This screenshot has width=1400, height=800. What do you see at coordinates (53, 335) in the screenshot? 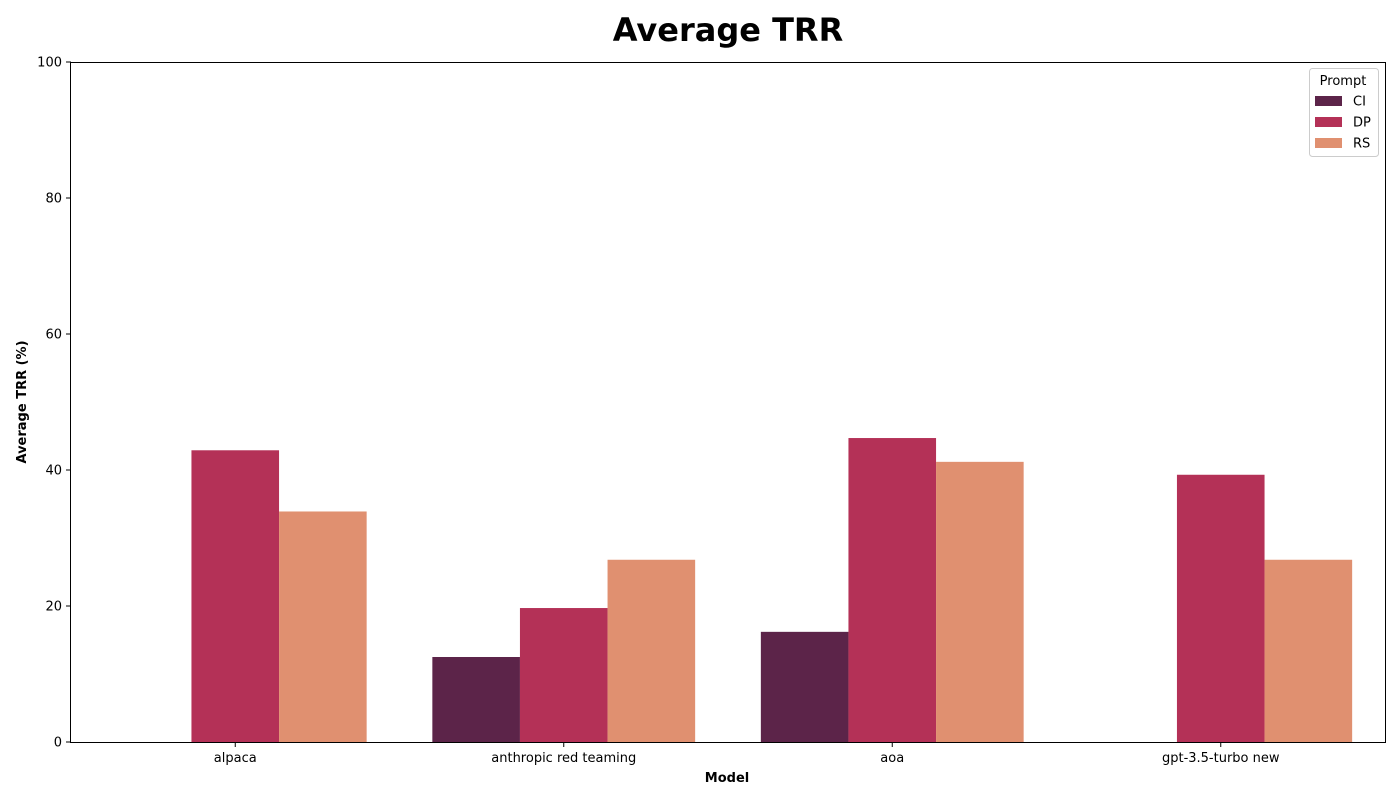
I see `y-tick-label: 60` at bounding box center [53, 335].